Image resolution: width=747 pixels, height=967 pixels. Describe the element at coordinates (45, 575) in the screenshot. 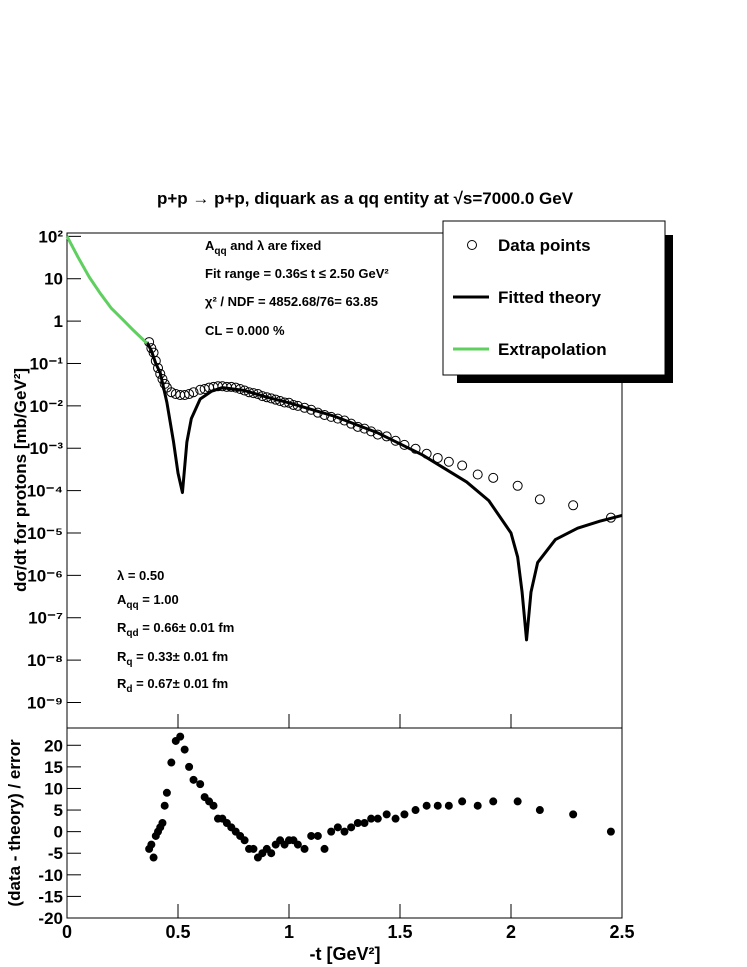

I see `y-tick-label: 10⁻⁶` at that location.